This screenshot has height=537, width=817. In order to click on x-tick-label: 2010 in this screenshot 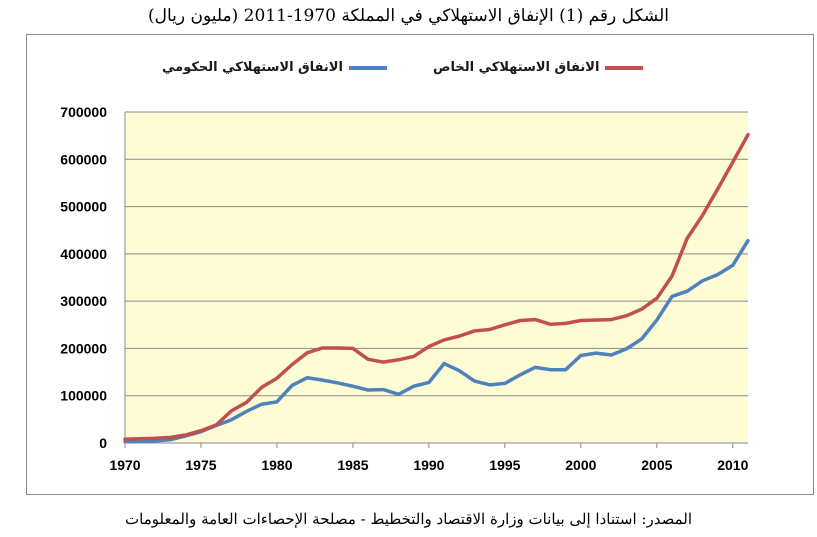, I will do `click(732, 465)`.